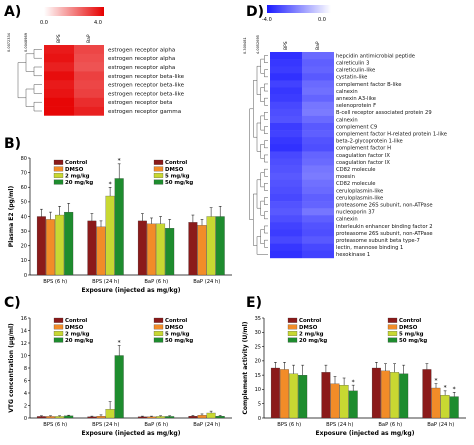  Describe the element at coordinates (174, 170) in the screenshot. I see `legend-label: DMSO` at that location.